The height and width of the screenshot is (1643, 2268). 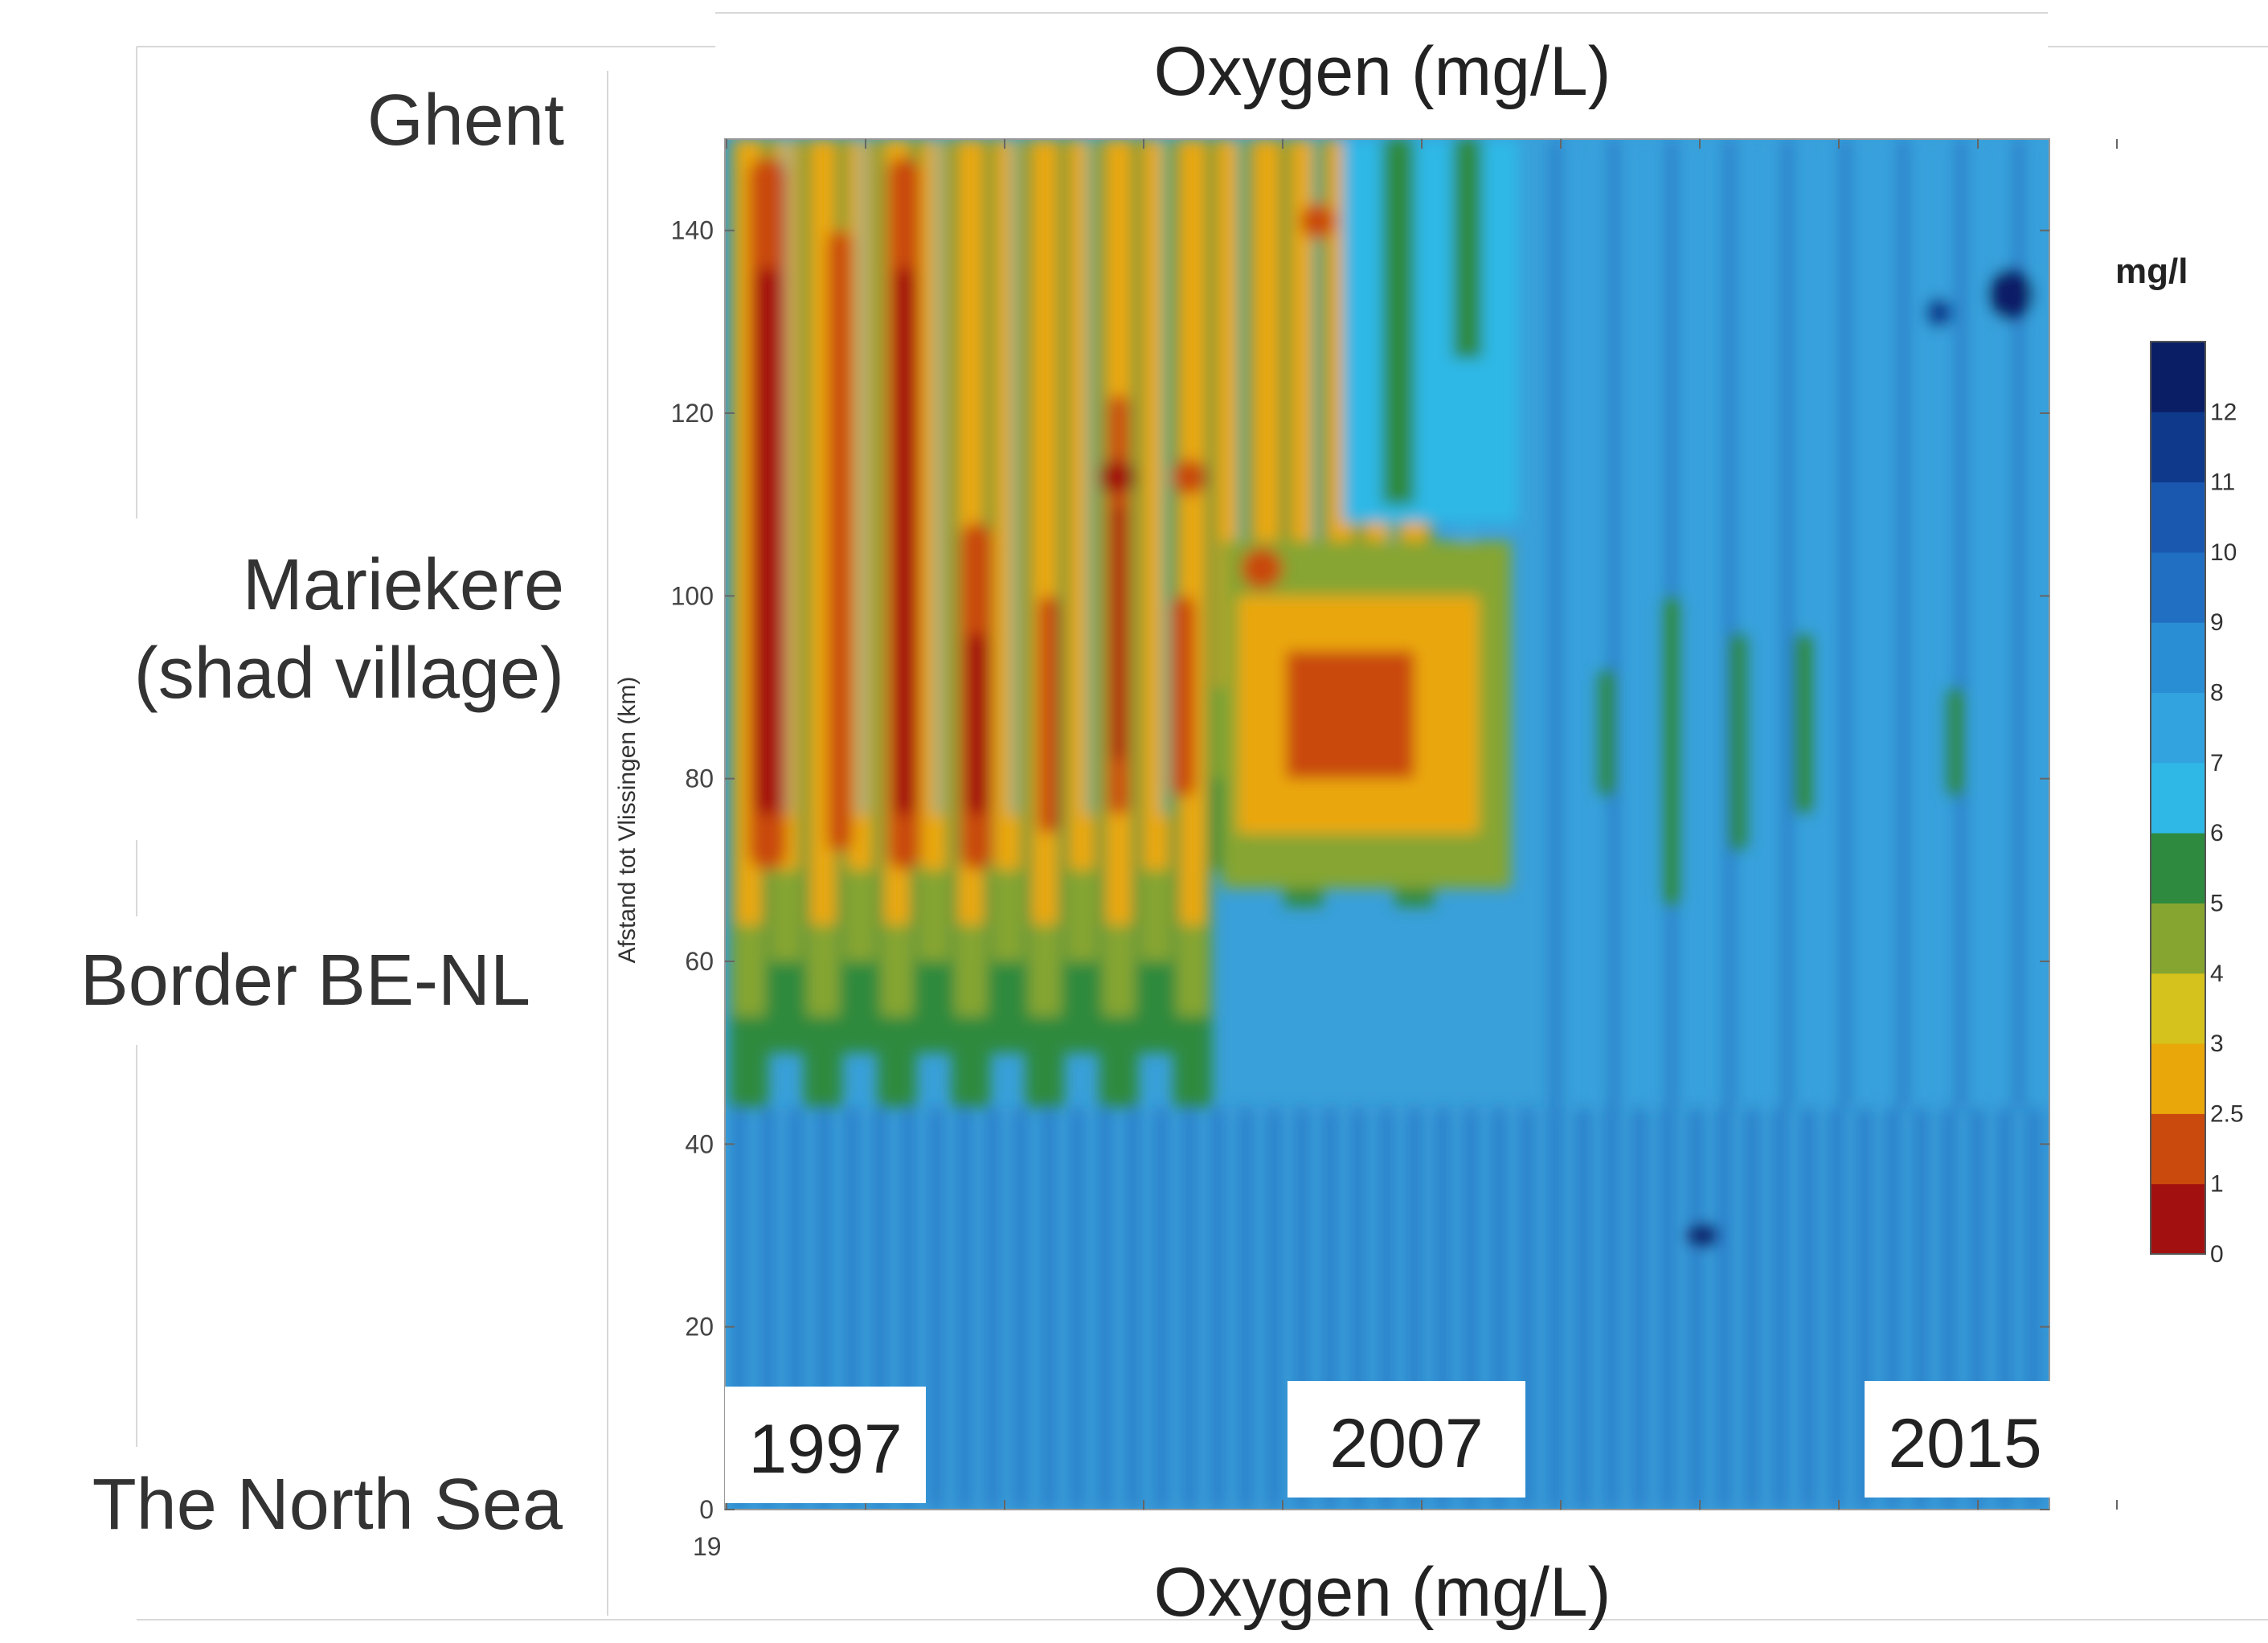 What do you see at coordinates (700, 962) in the screenshot?
I see `y-tick-label: 60` at bounding box center [700, 962].